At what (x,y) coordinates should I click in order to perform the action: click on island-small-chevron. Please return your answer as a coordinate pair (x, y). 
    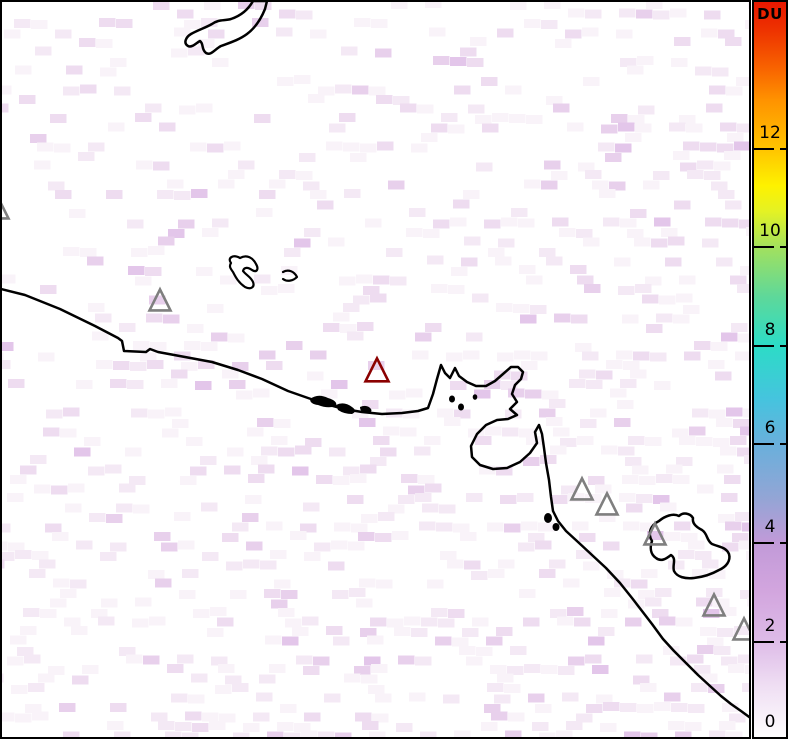
    Looking at the image, I should click on (290, 275).